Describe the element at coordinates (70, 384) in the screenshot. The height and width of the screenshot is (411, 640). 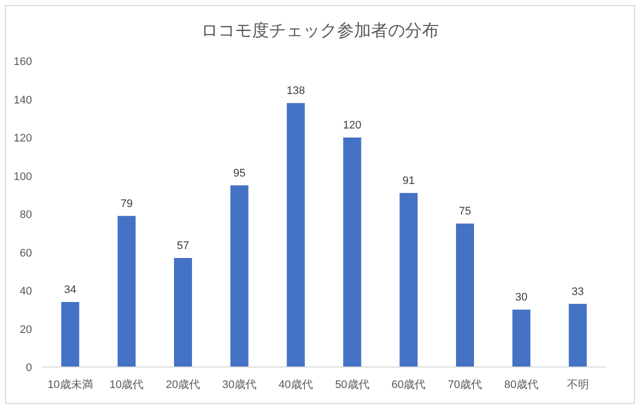
I see `x-tick-label: 10歳未満` at that location.